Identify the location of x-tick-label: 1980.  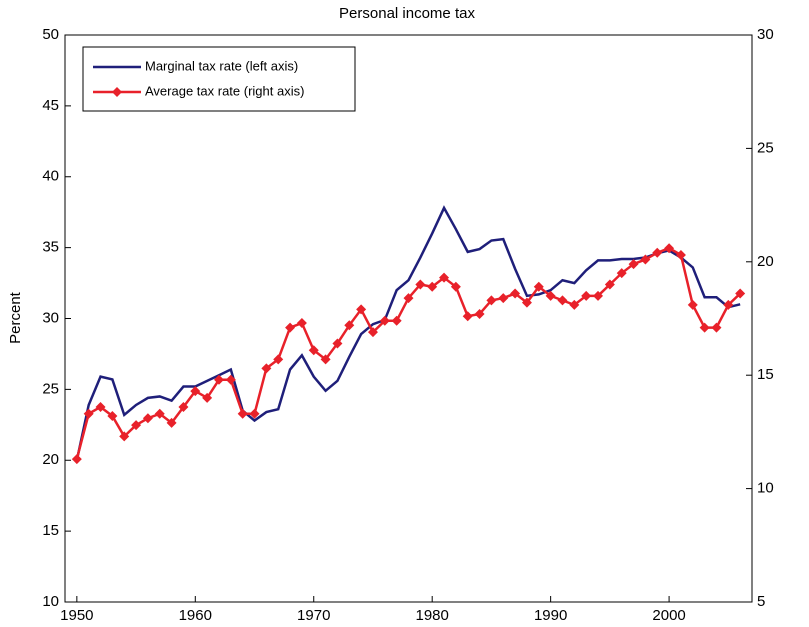
(432, 615).